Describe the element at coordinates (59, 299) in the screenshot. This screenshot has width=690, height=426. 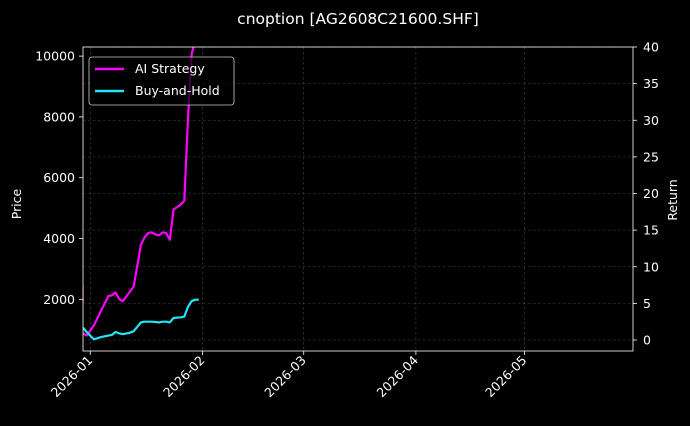
I see `left-tick-label: 2000` at that location.